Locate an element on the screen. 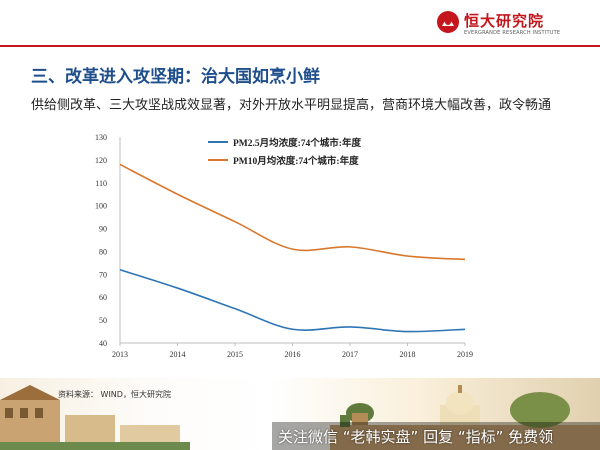 This screenshot has width=600, height=450. watermark-bar is located at coordinates (436, 436).